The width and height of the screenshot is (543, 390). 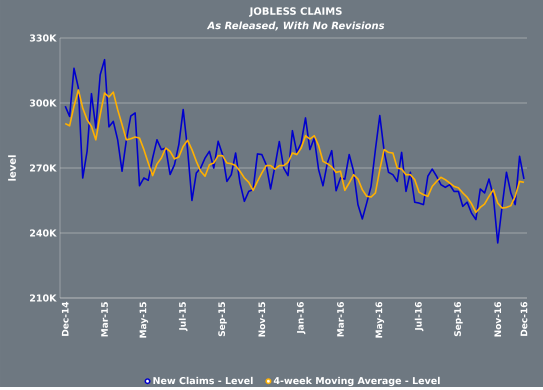 What do you see at coordinates (65, 319) in the screenshot?
I see `x-tick-label: Dec-14` at bounding box center [65, 319].